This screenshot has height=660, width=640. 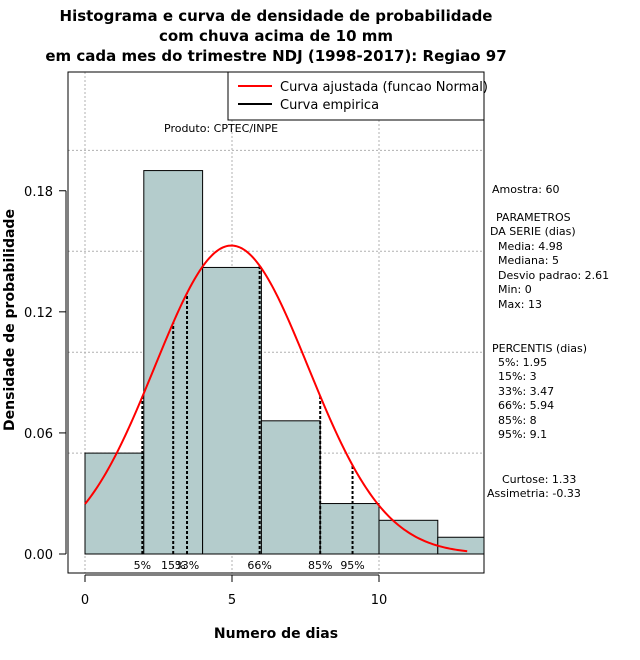 What do you see at coordinates (232, 600) in the screenshot?
I see `x-tick-label-1: 5` at bounding box center [232, 600].